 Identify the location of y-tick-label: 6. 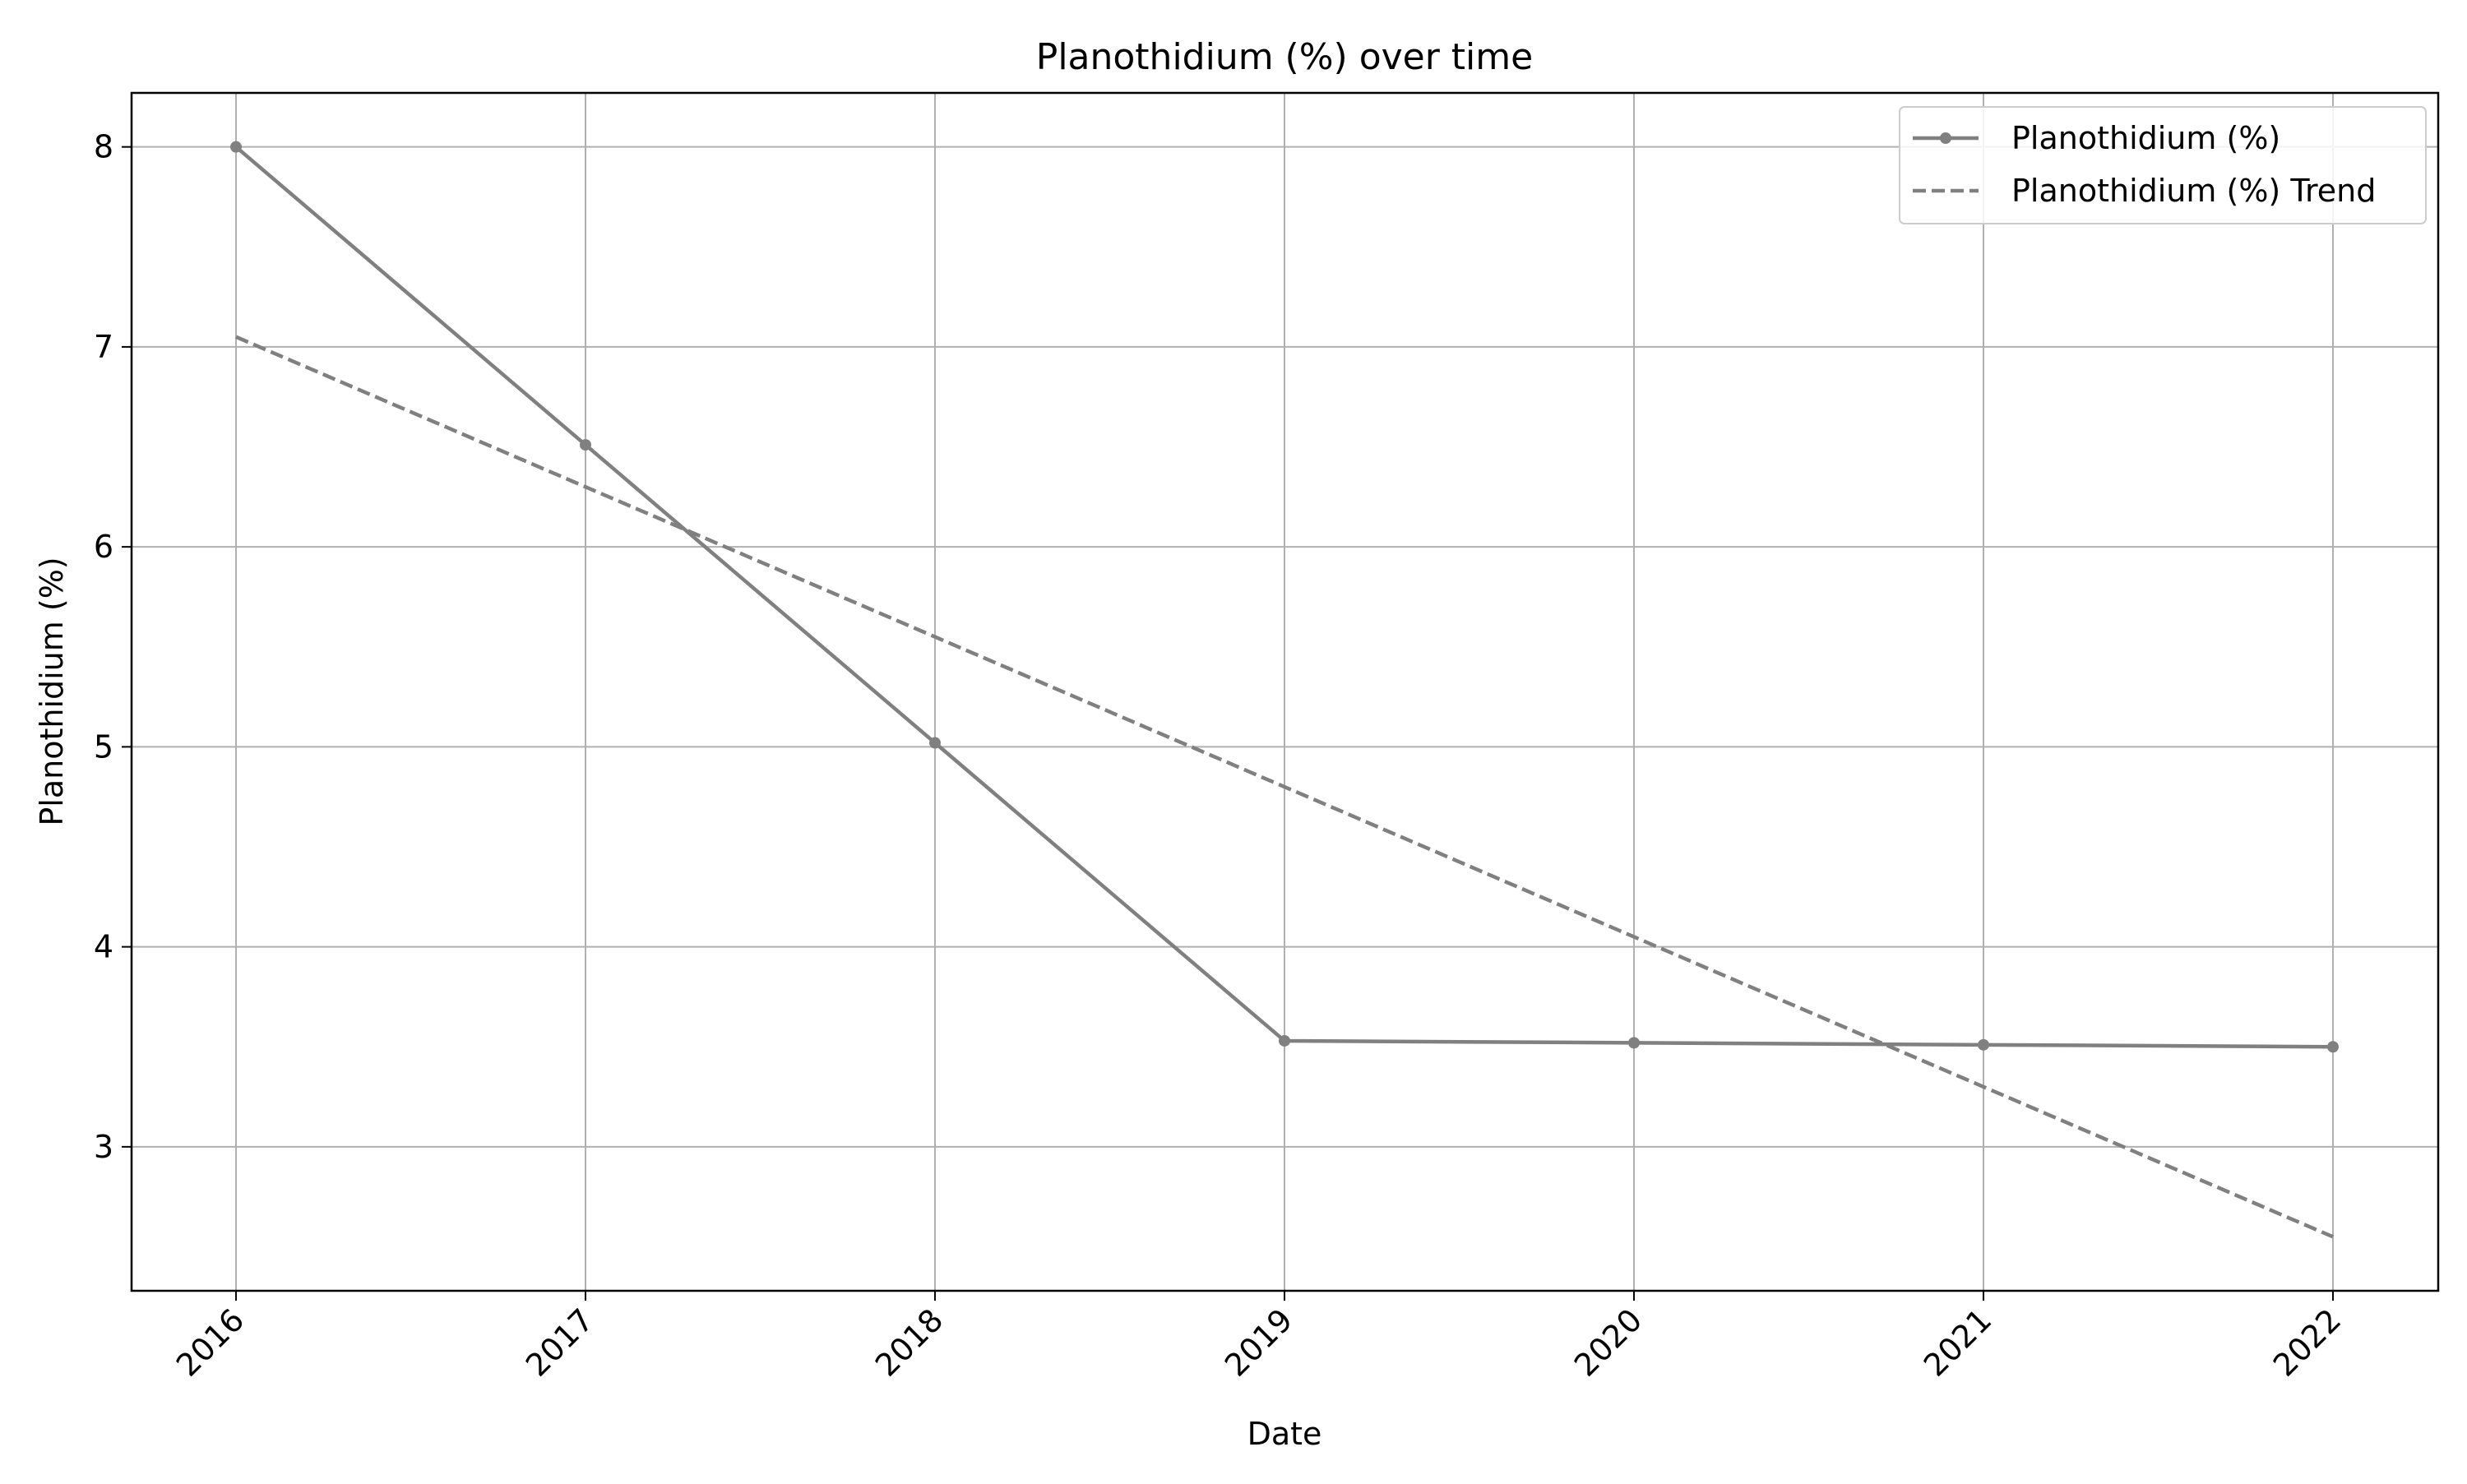
(104, 547).